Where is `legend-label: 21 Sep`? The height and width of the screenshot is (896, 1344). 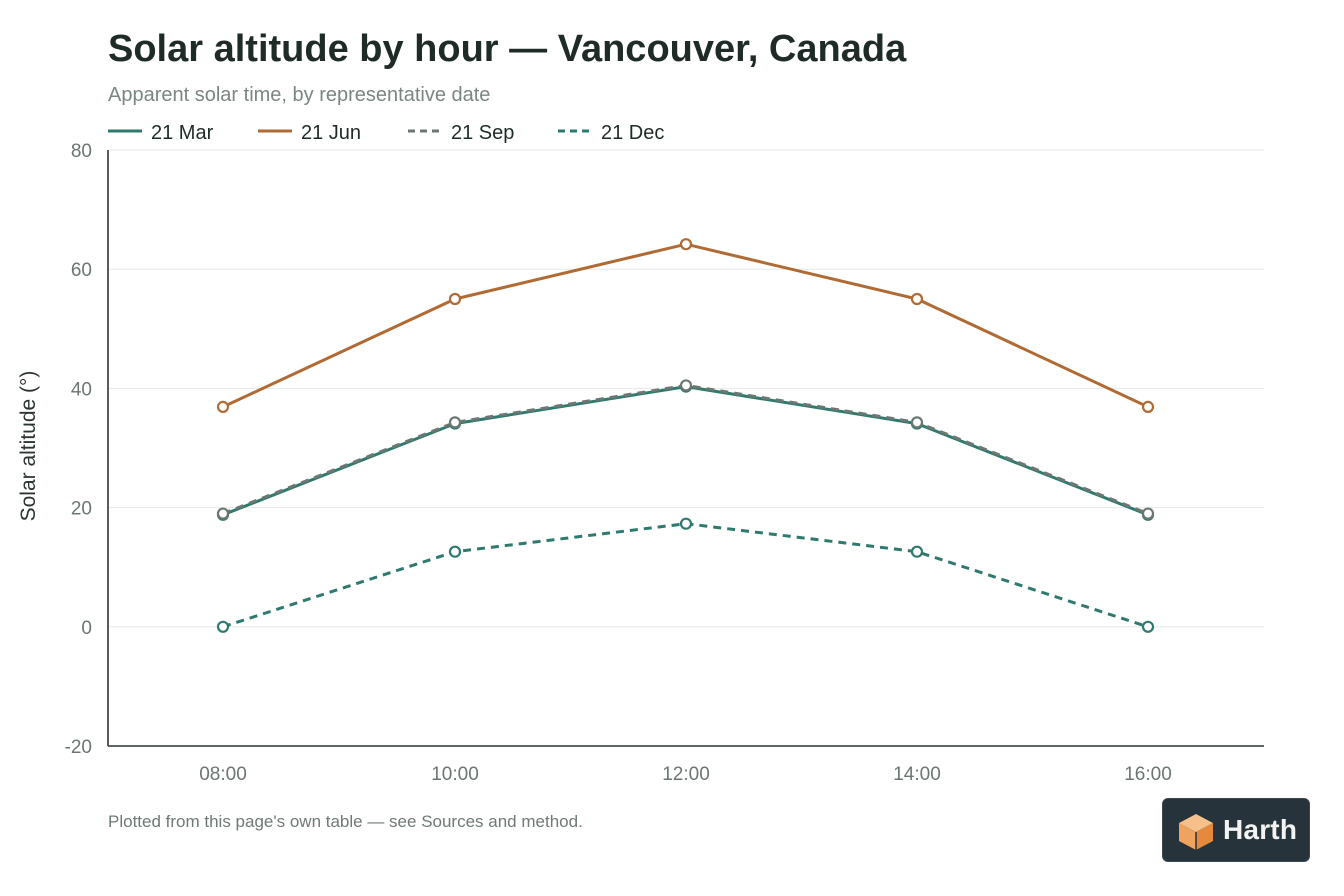
legend-label: 21 Sep is located at coordinates (482, 133).